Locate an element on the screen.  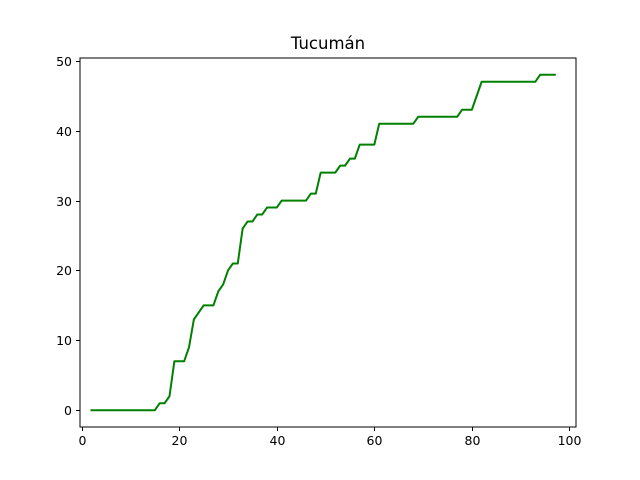
x-tick-label: 40 is located at coordinates (278, 440).